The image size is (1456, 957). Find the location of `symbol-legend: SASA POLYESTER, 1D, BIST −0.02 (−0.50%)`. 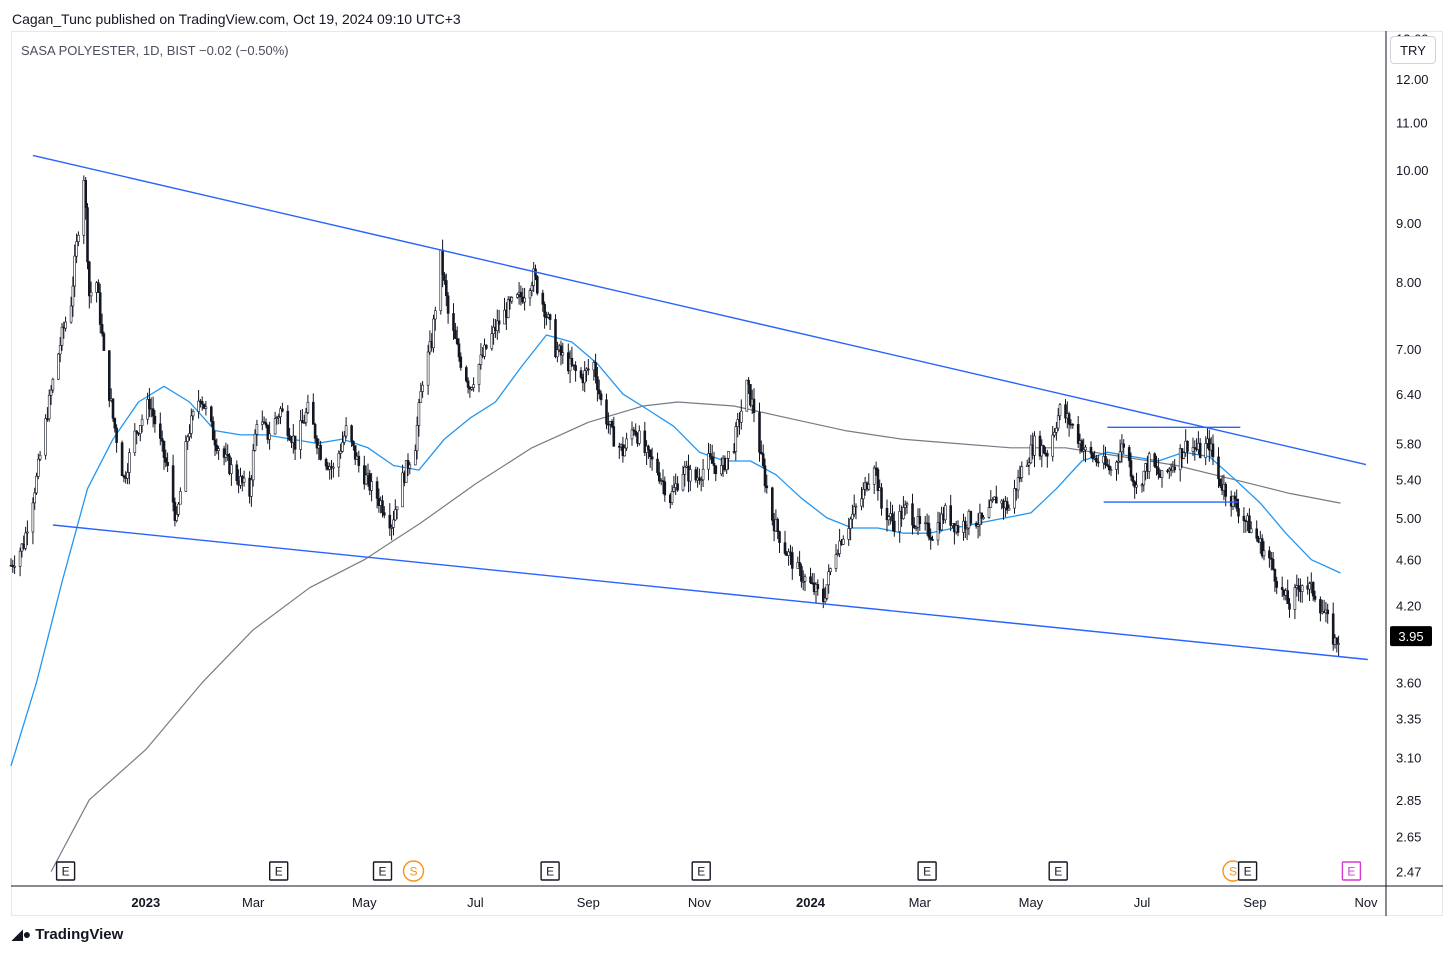

symbol-legend: SASA POLYESTER, 1D, BIST −0.02 (−0.50%) is located at coordinates (155, 50).